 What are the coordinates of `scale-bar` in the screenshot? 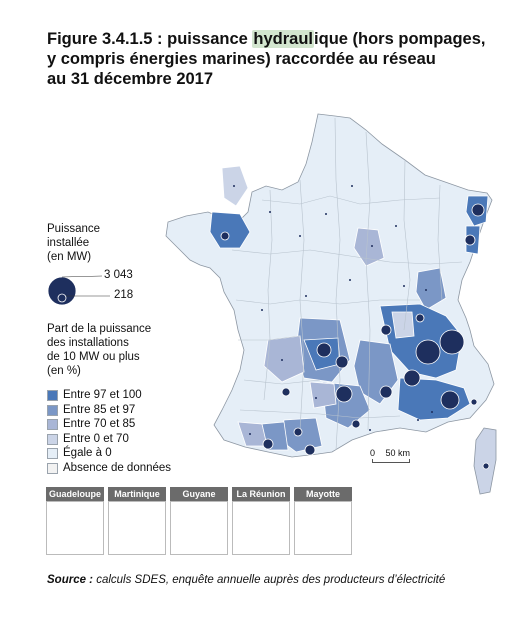 It's located at (391, 461).